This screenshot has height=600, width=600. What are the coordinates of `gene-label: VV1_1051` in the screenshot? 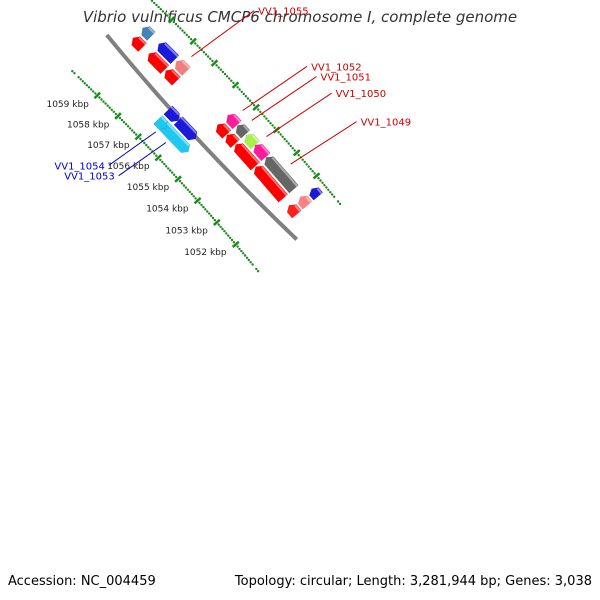 It's located at (346, 78).